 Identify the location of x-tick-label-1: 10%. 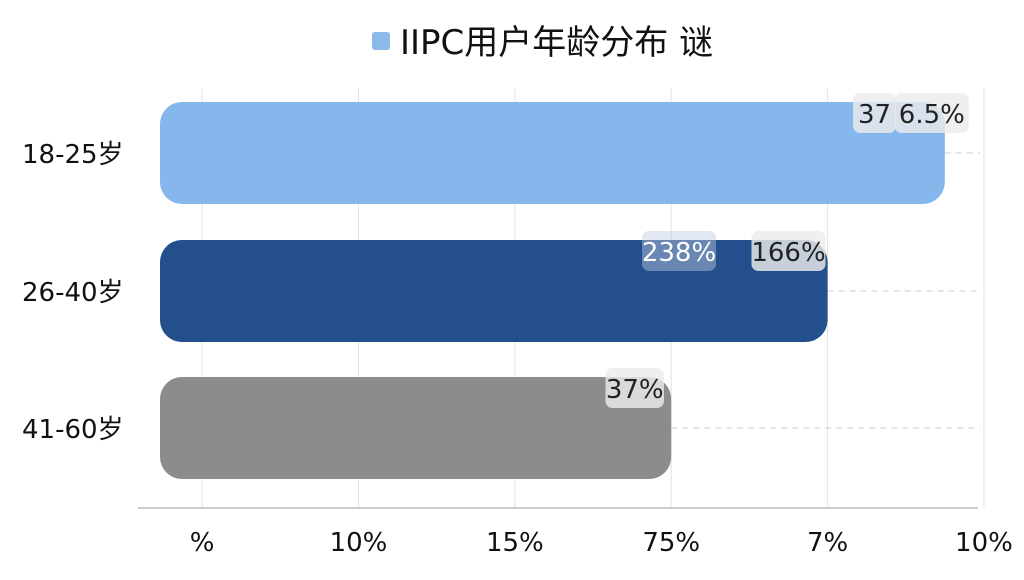
(359, 543).